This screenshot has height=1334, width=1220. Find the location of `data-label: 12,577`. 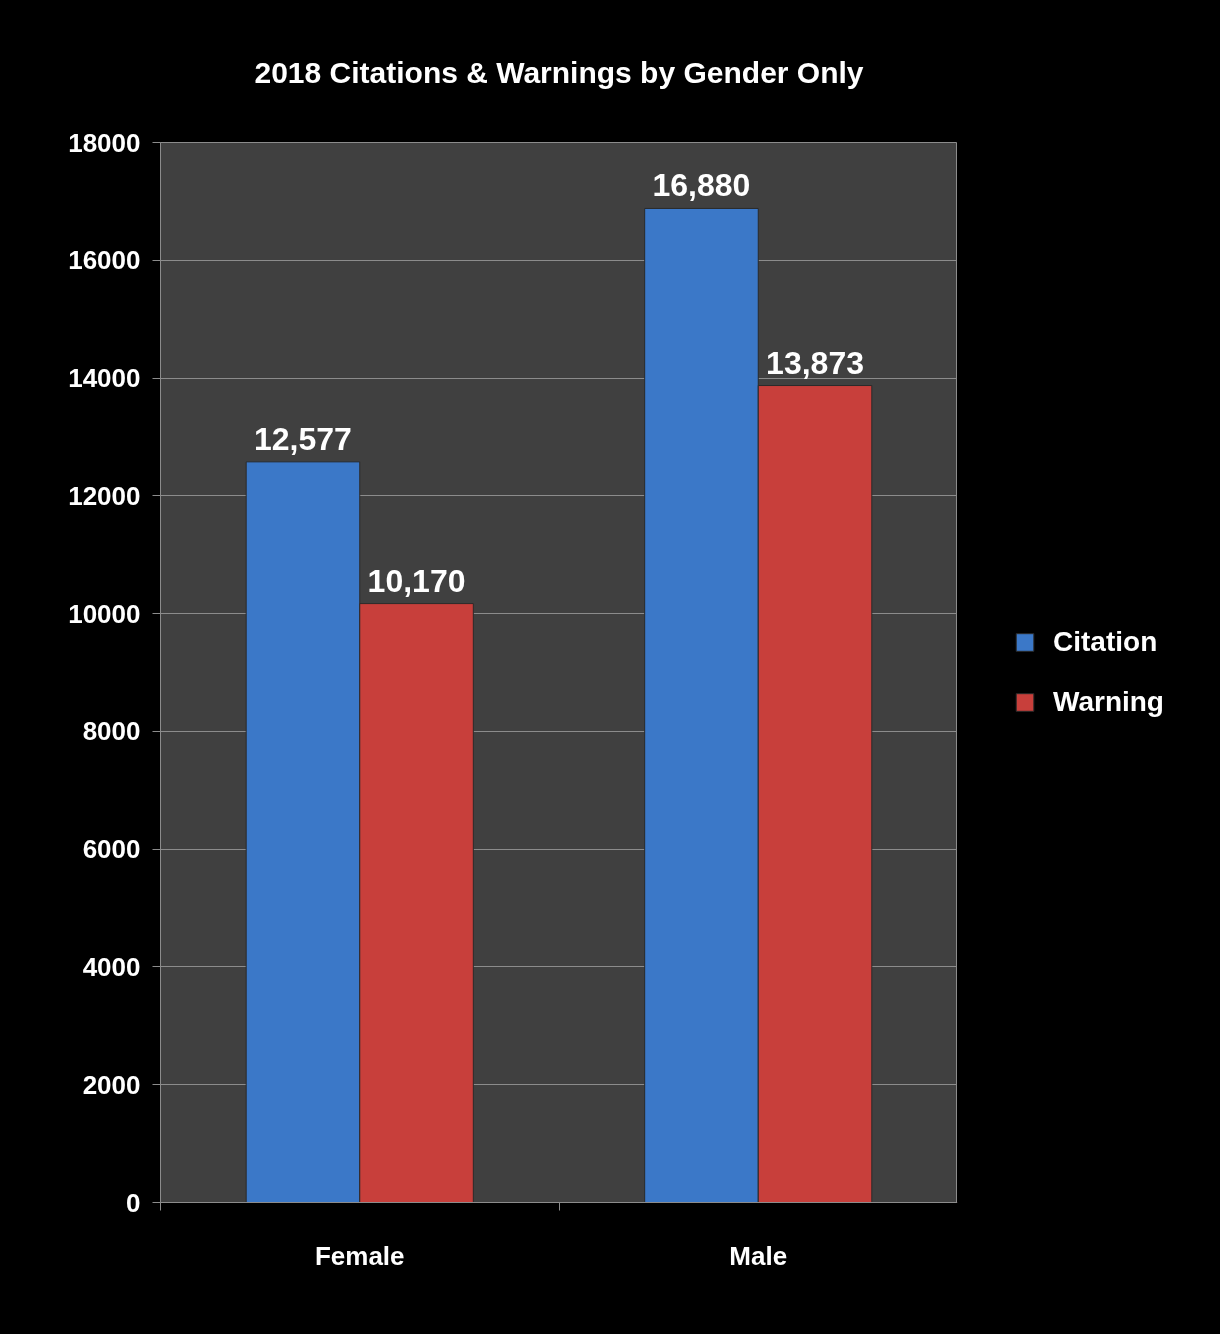

data-label: 12,577 is located at coordinates (303, 438).